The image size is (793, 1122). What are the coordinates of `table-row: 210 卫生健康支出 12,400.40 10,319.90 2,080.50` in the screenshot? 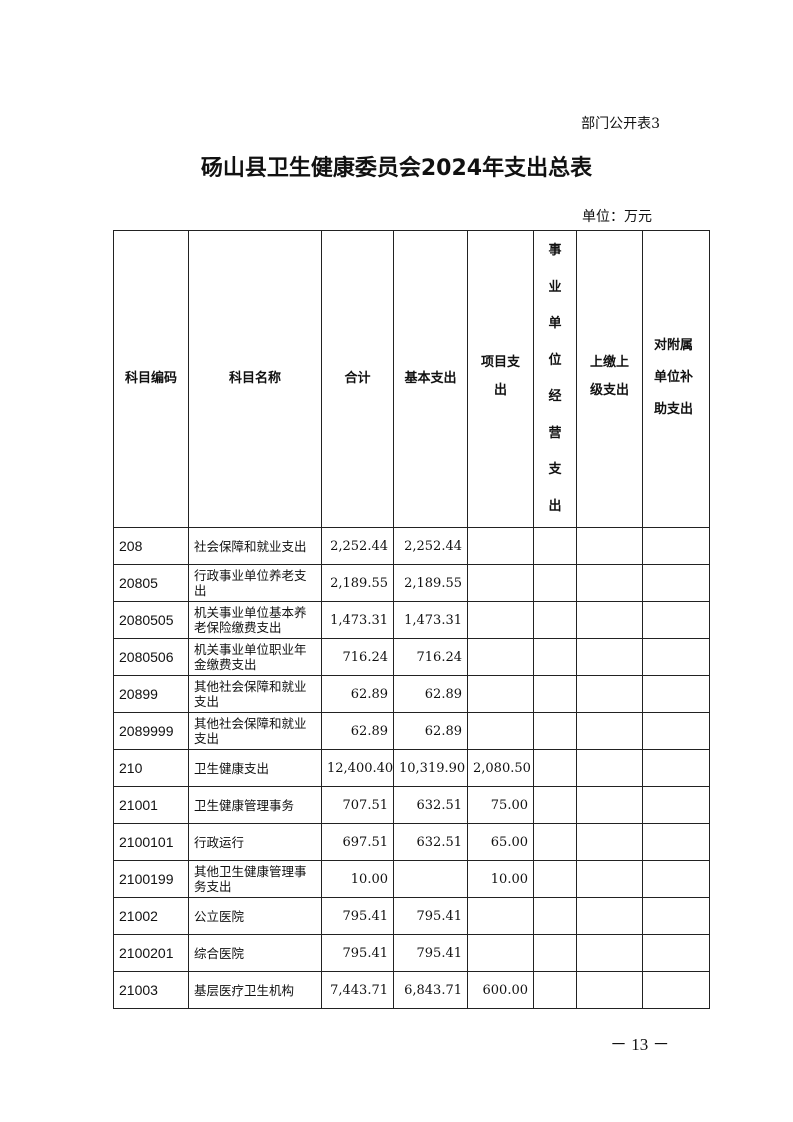 It's located at (411, 768).